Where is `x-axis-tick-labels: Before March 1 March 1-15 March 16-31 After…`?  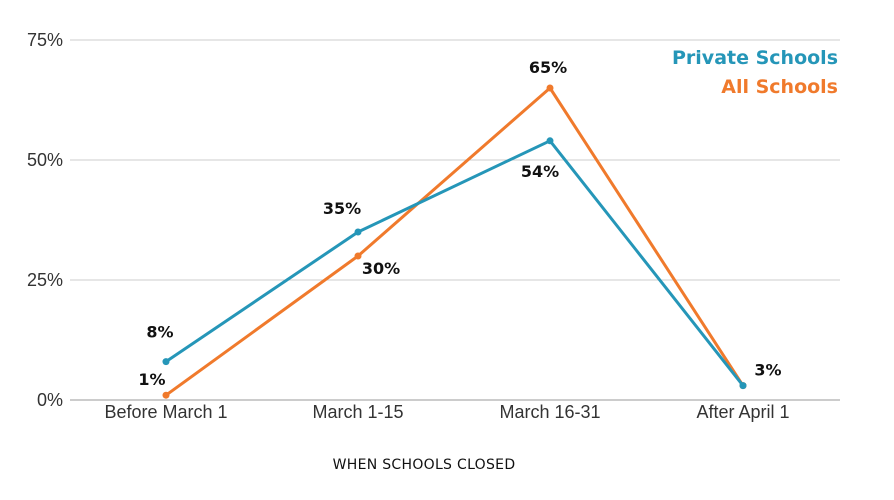 x-axis-tick-labels: Before March 1 March 1-15 March 16-31 After… is located at coordinates (446, 412).